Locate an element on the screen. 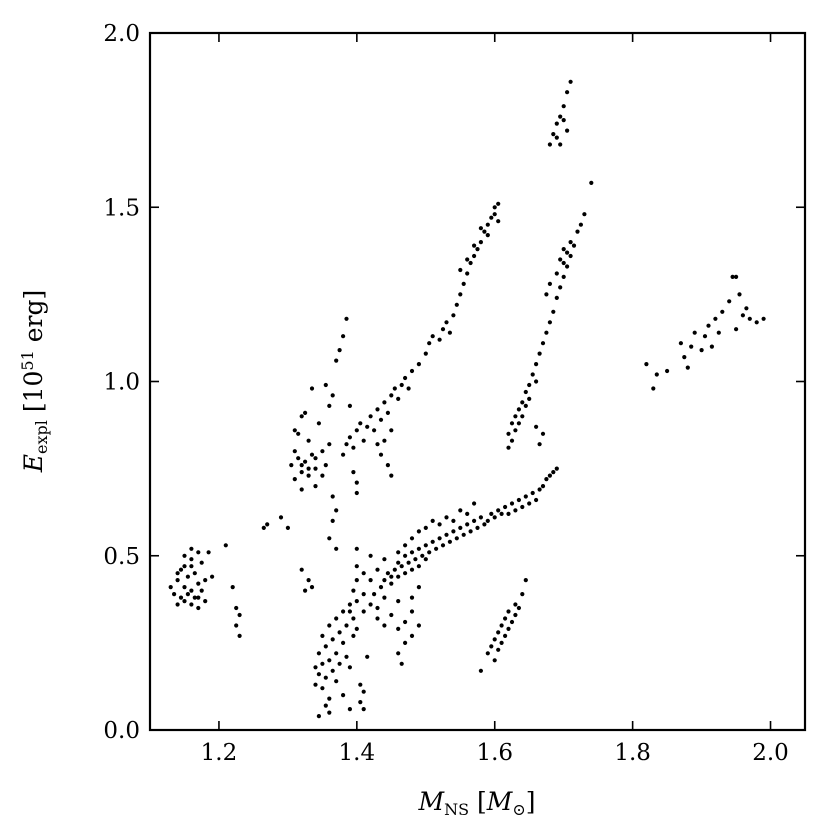 This screenshot has width=830, height=830. x-tick-label: 2.0 is located at coordinates (770, 753).